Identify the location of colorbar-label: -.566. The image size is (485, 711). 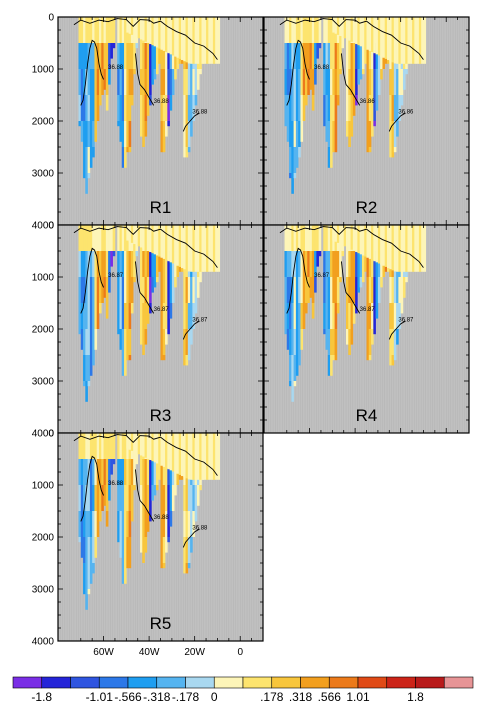
(128, 697).